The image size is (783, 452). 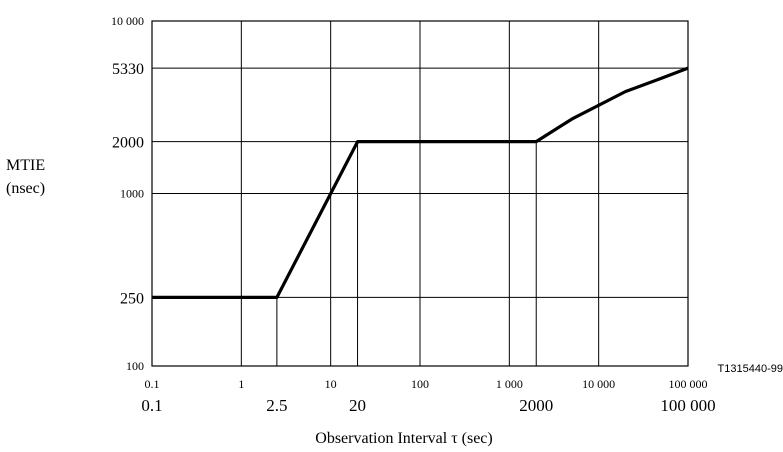 What do you see at coordinates (750, 369) in the screenshot?
I see `figure-id: T1315440-99` at bounding box center [750, 369].